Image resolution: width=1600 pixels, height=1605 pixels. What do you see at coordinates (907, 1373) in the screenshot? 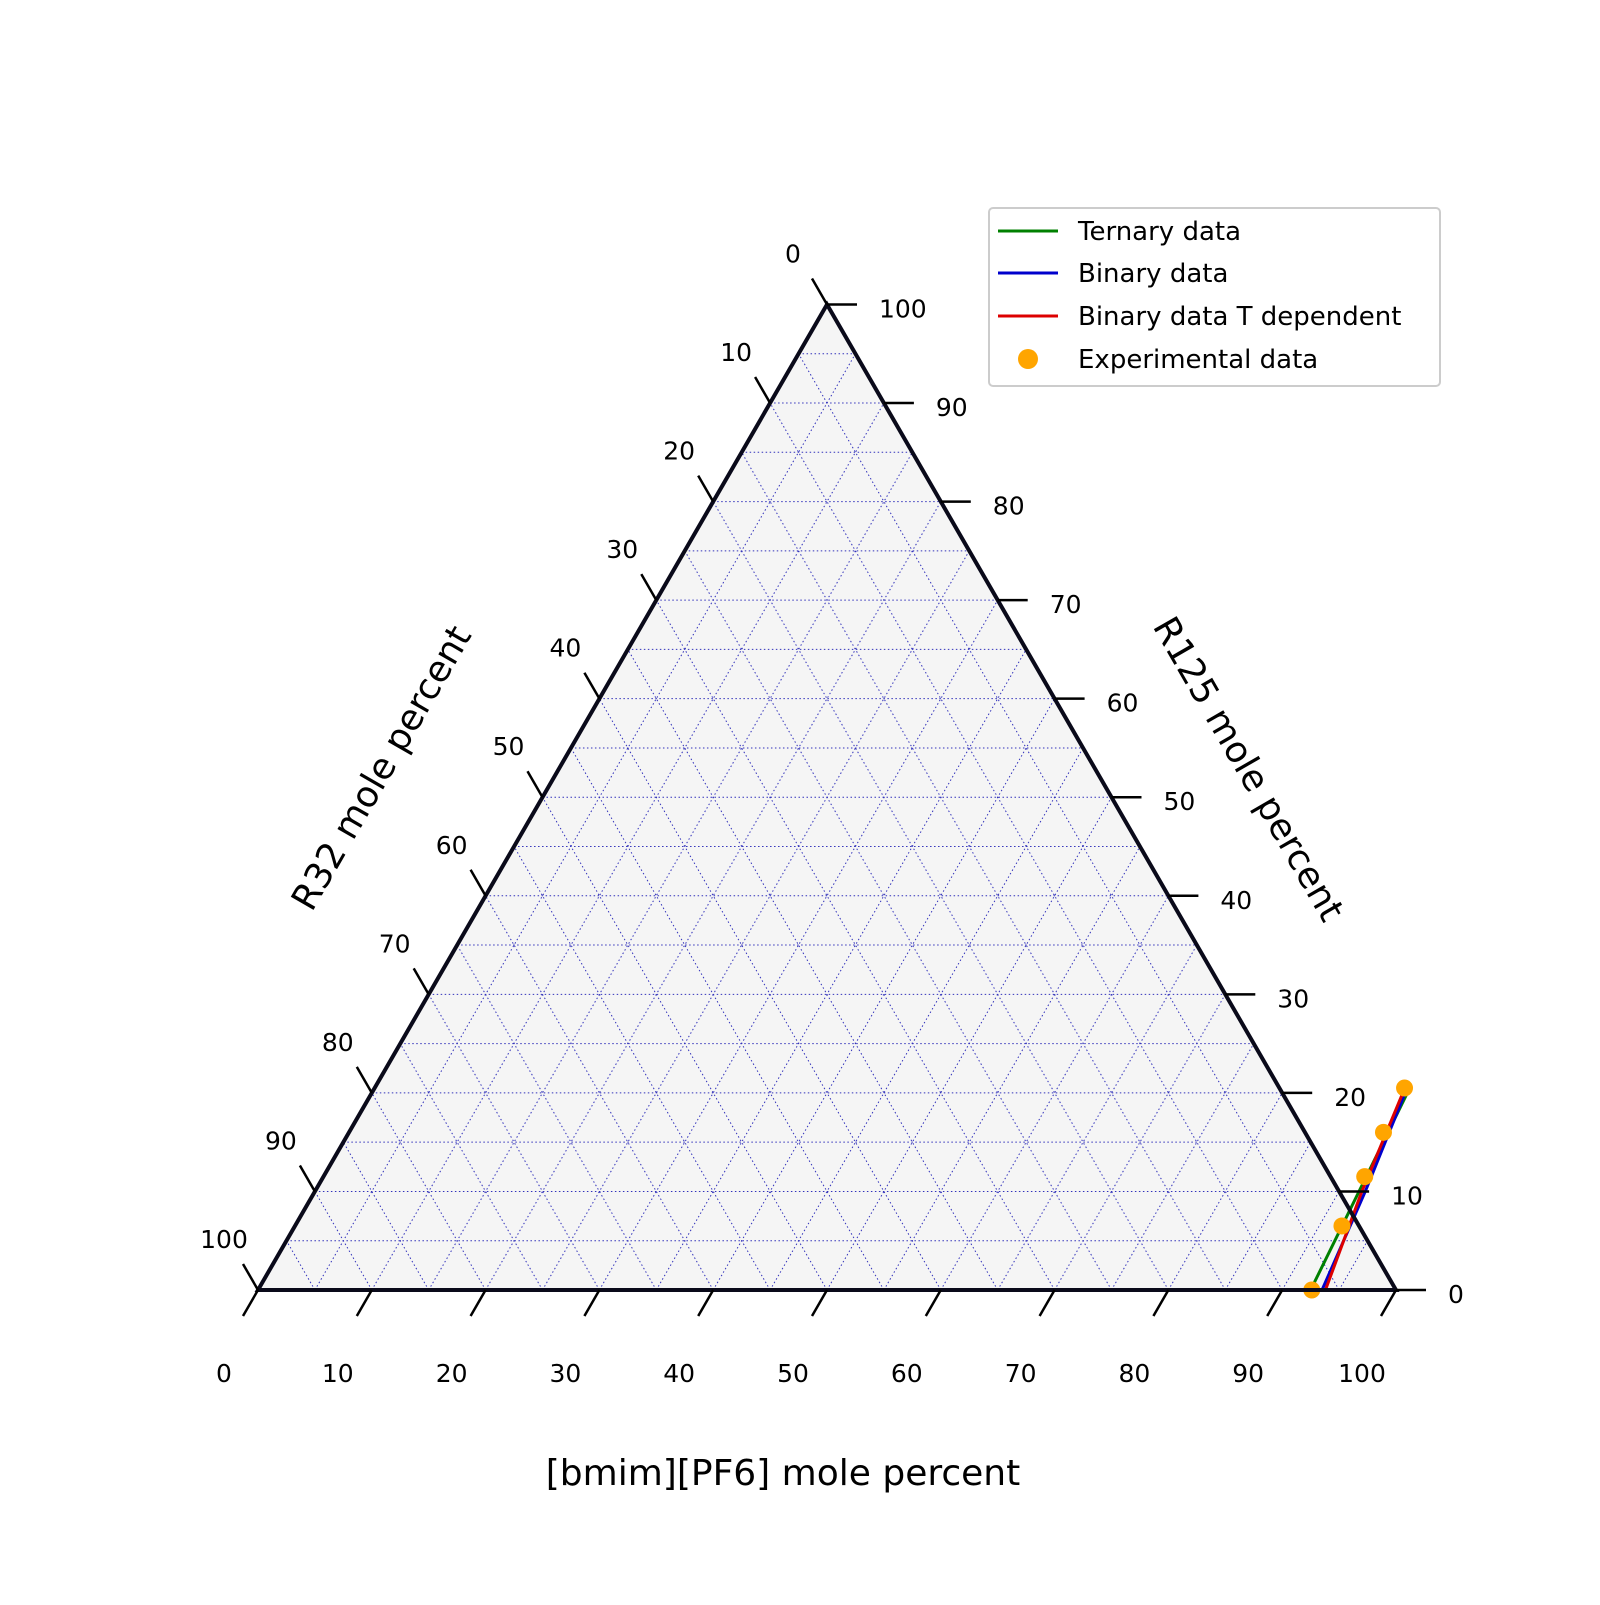
I see `bottom-tick-label-60: 60` at bounding box center [907, 1373].